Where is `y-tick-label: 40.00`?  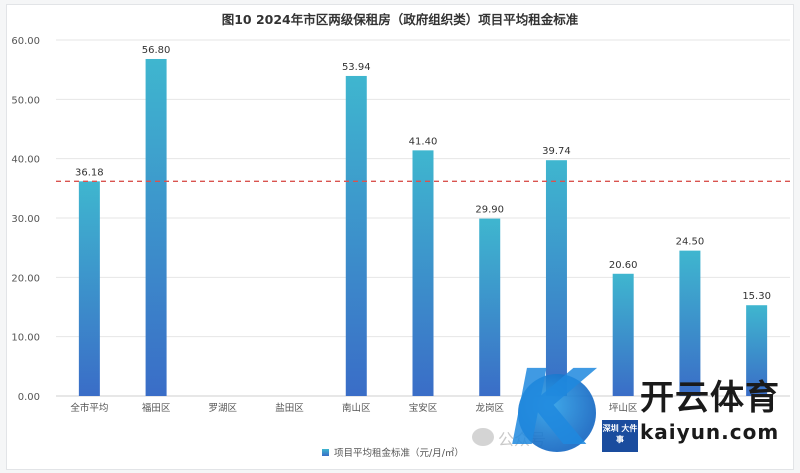 y-tick-label: 40.00 is located at coordinates (25, 160).